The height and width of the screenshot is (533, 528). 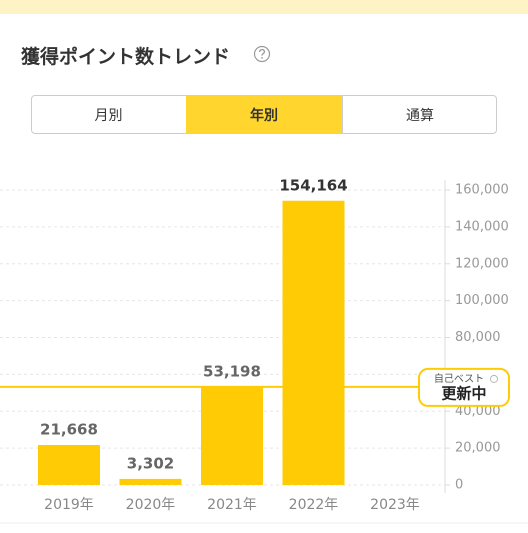 I want to click on title: 獲得ポイント数トレンド, so click(x=126, y=57).